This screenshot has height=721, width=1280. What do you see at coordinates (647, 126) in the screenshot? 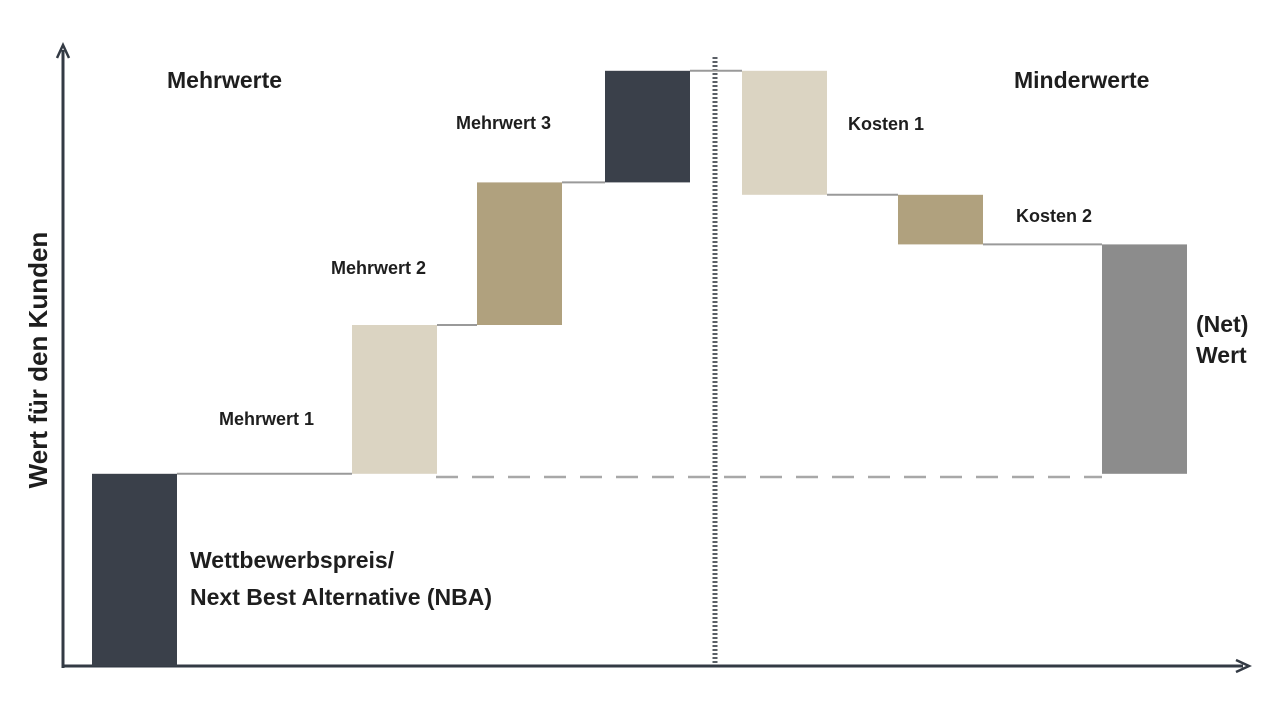
I see `bar-m3` at bounding box center [647, 126].